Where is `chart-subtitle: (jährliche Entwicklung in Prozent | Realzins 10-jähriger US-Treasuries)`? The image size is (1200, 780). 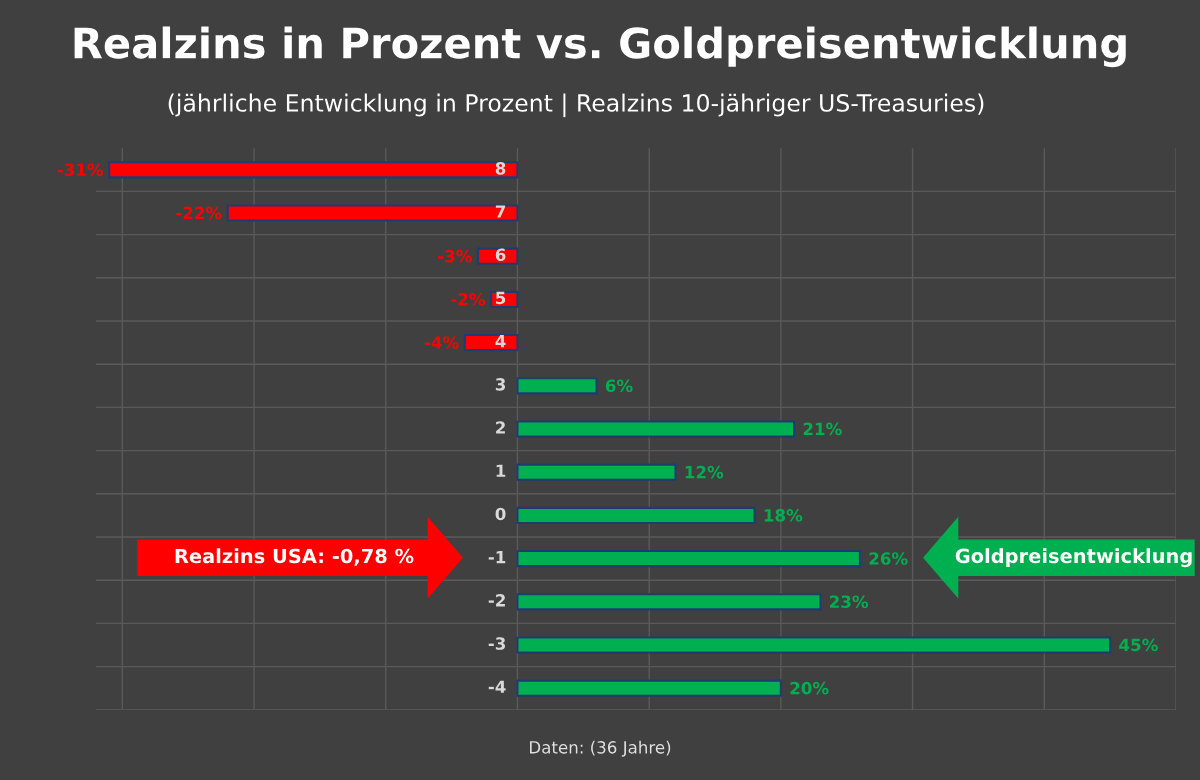
chart-subtitle: (jährliche Entwicklung in Prozent | Realzins 10-jähriger US-Treasuries) is located at coordinates (576, 105).